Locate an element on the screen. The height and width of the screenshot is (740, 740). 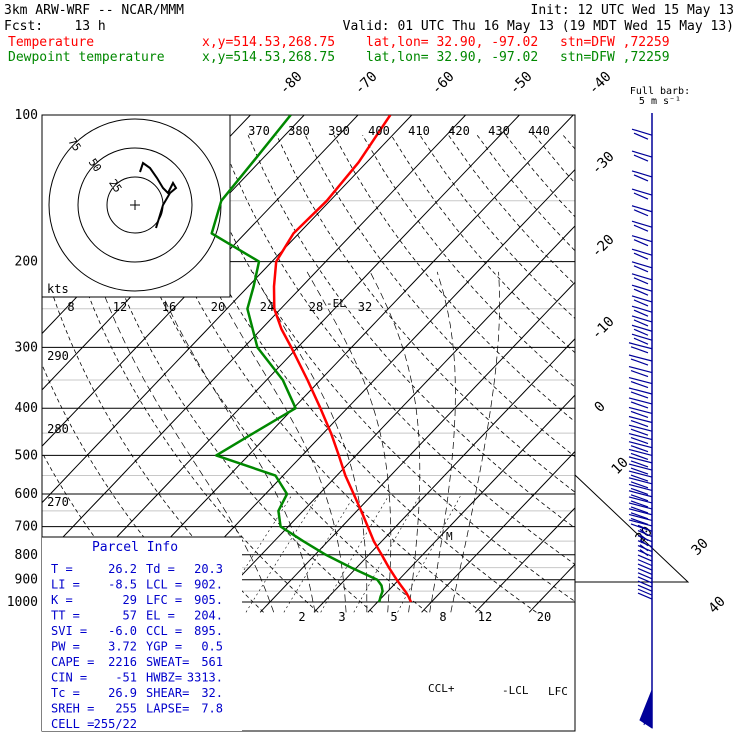
parcel-value: -51 is located at coordinates (126, 678).